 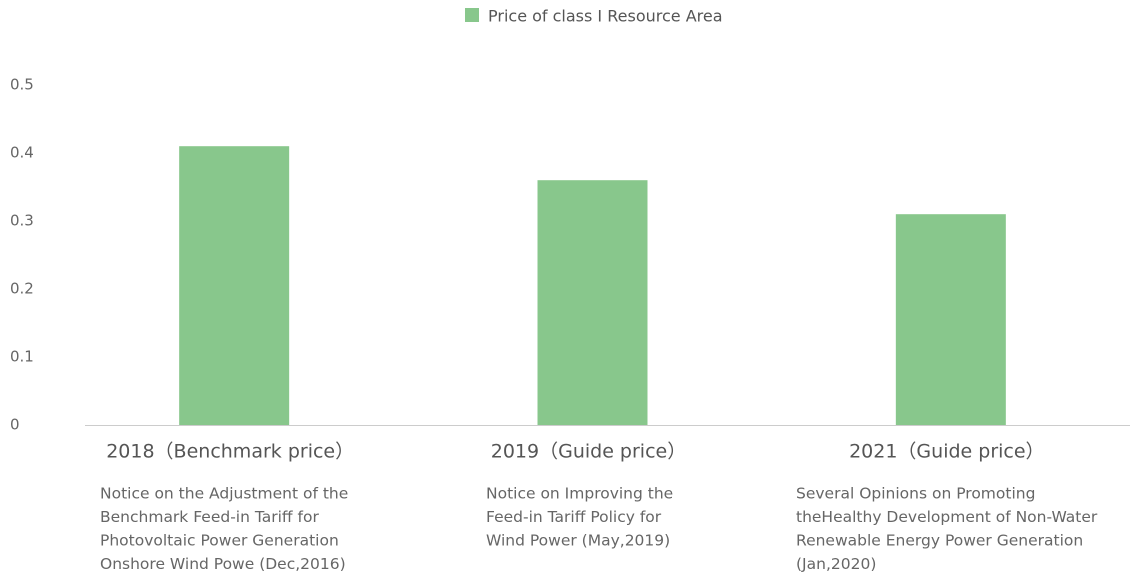 What do you see at coordinates (947, 517) in the screenshot?
I see `category-note: theHealthy Development of Non-Water` at bounding box center [947, 517].